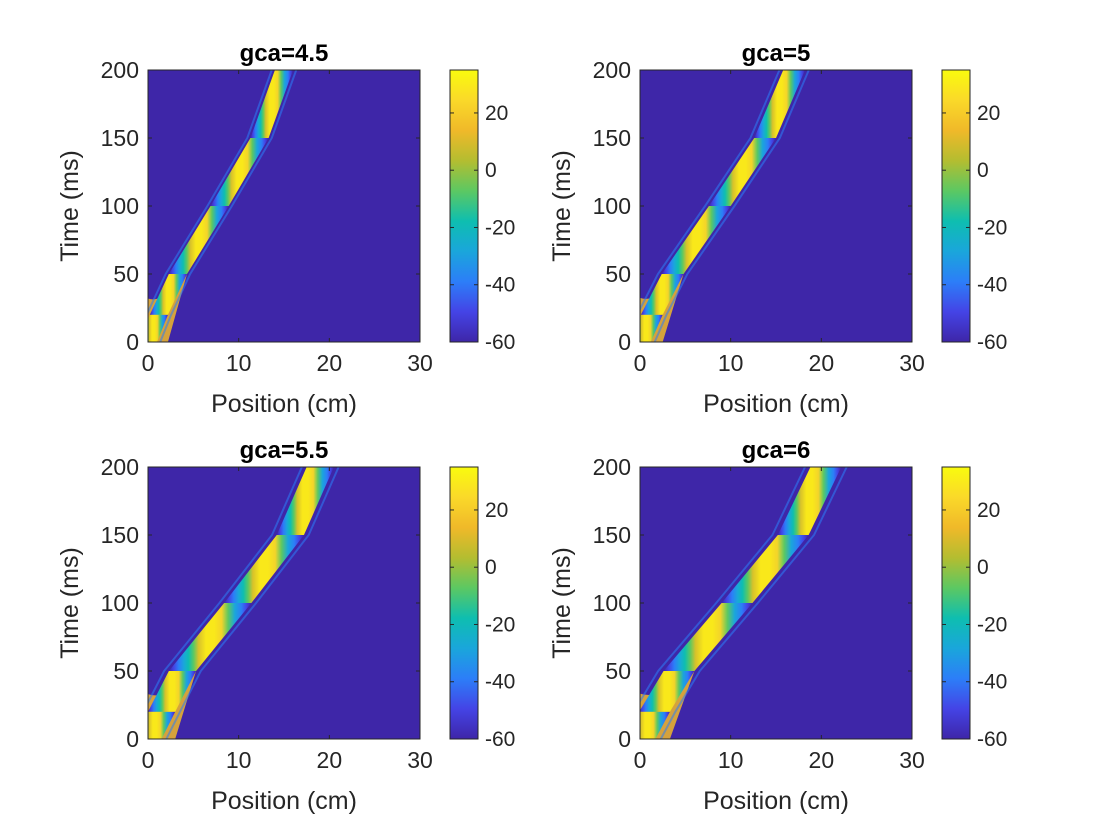 The image size is (1120, 840). I want to click on chart-title: gca=4.5, so click(284, 53).